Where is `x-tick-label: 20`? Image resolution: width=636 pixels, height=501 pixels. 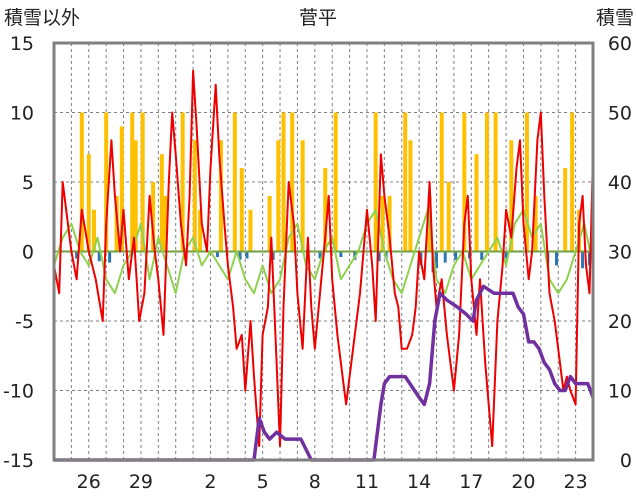
x-tick-label: 20 is located at coordinates (523, 482).